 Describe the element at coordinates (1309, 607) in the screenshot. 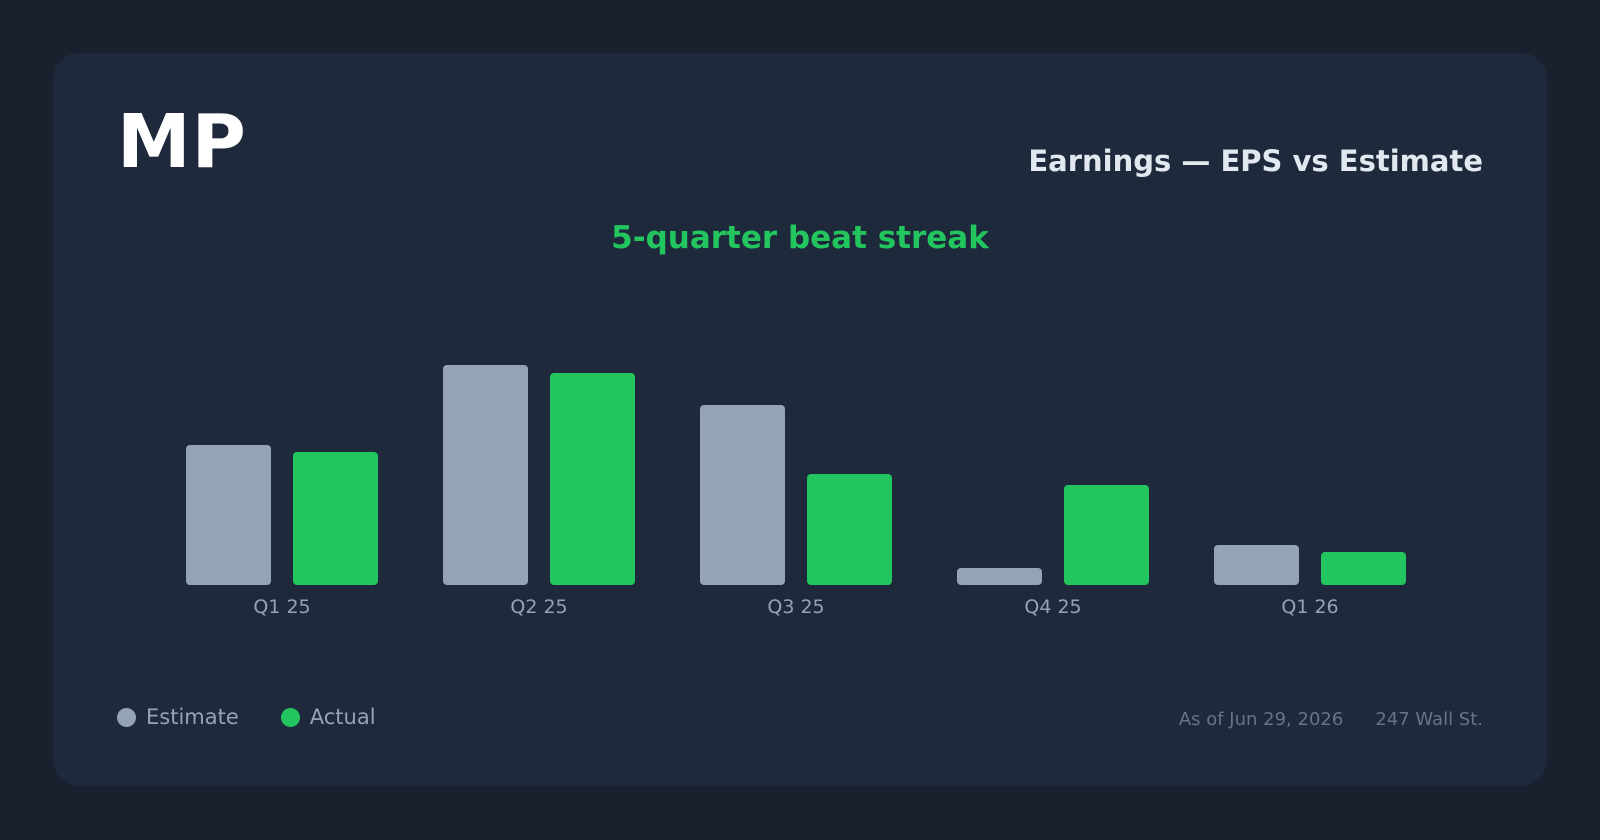

I see `x-tick-label: Q1 26` at that location.